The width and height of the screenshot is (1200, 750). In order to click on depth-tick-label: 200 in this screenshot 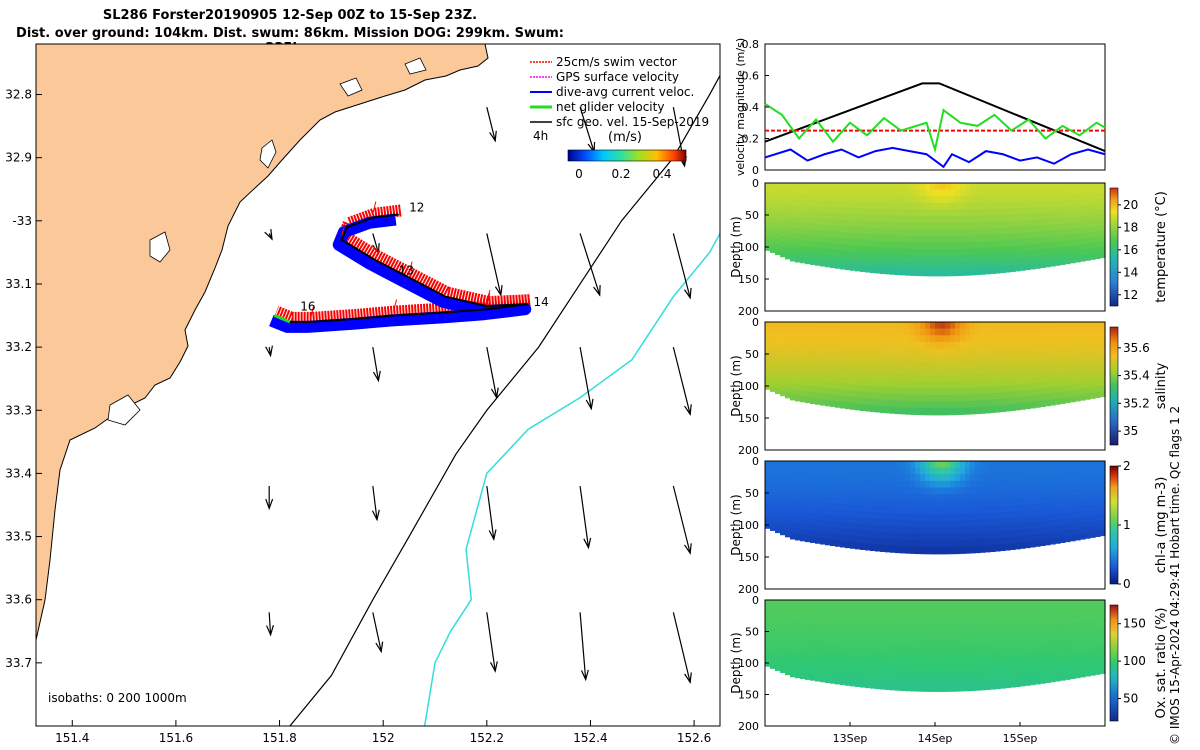, I will do `click(748, 589)`.